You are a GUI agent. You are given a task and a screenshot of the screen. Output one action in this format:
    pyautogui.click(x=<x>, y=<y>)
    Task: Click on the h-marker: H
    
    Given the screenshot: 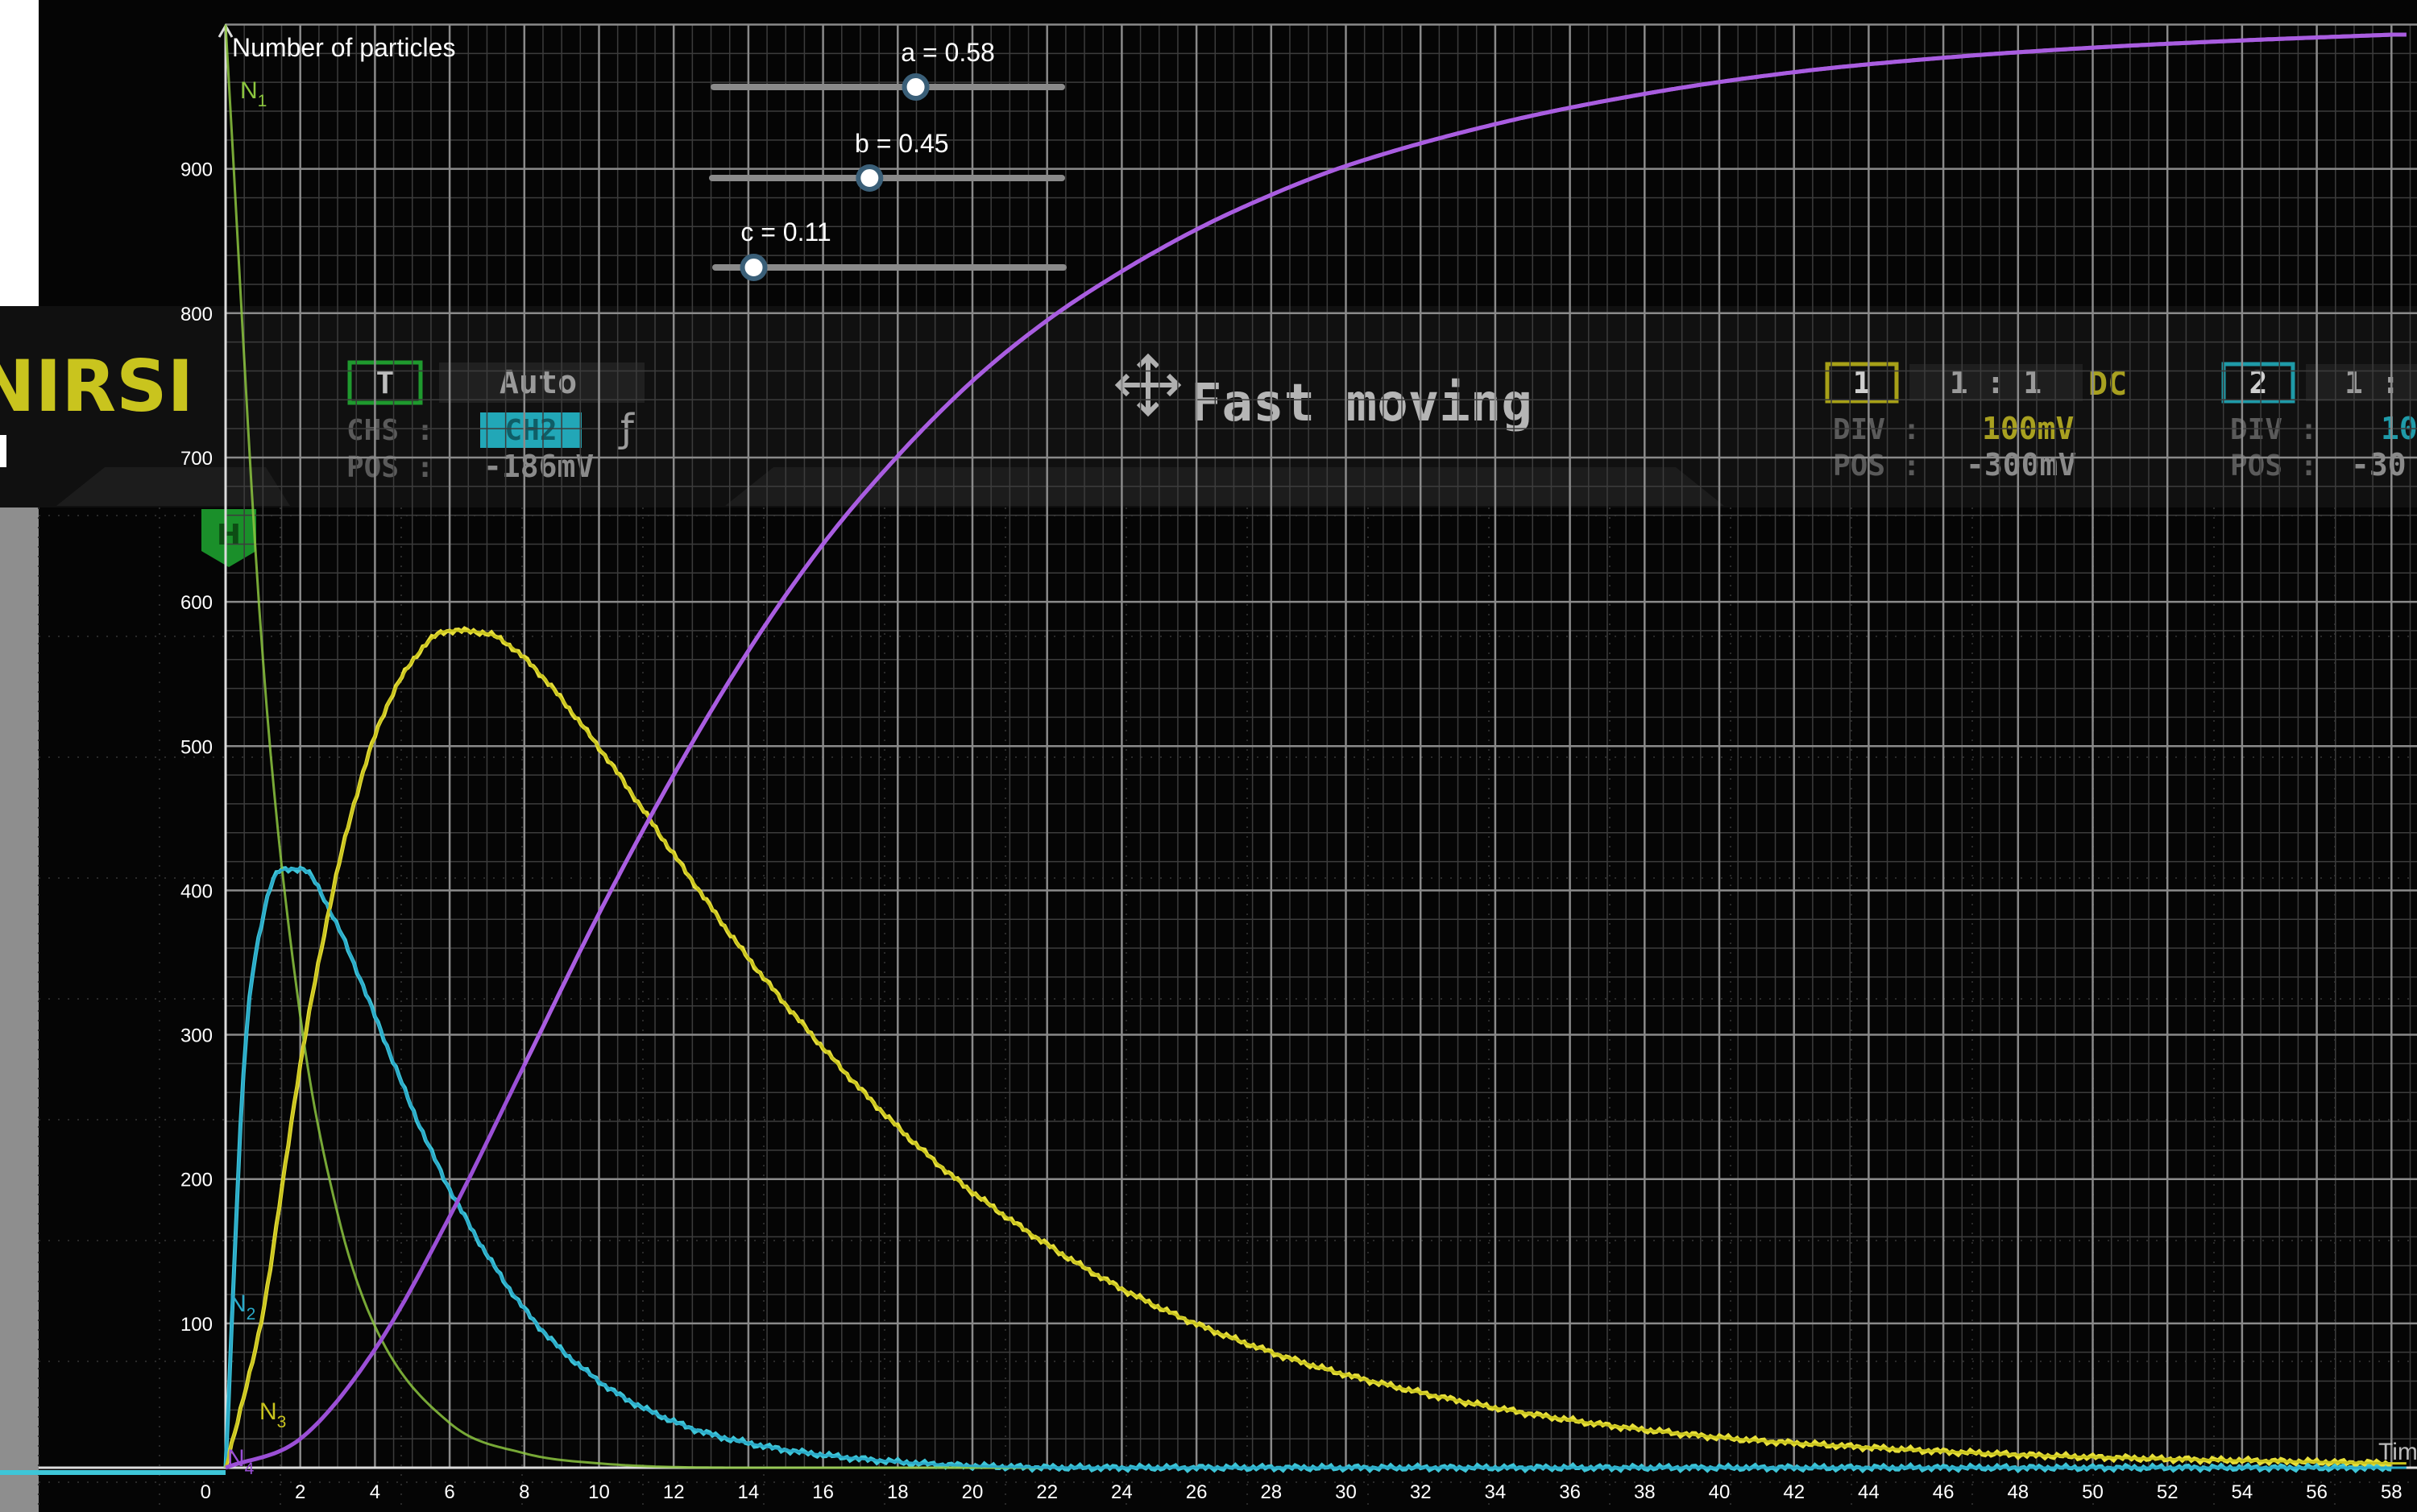 What is the action you would take?
    pyautogui.click(x=228, y=538)
    